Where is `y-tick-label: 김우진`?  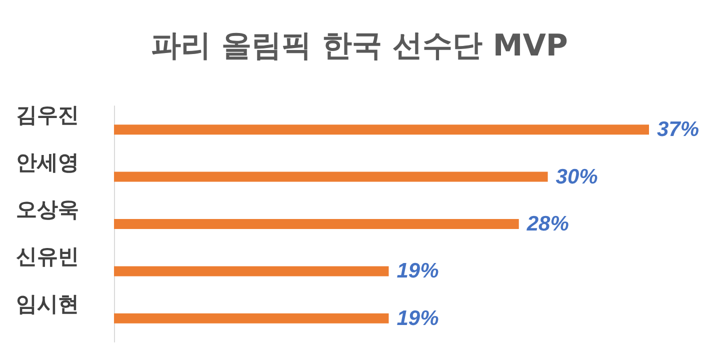 y-tick-label: 김우진 is located at coordinates (47, 115).